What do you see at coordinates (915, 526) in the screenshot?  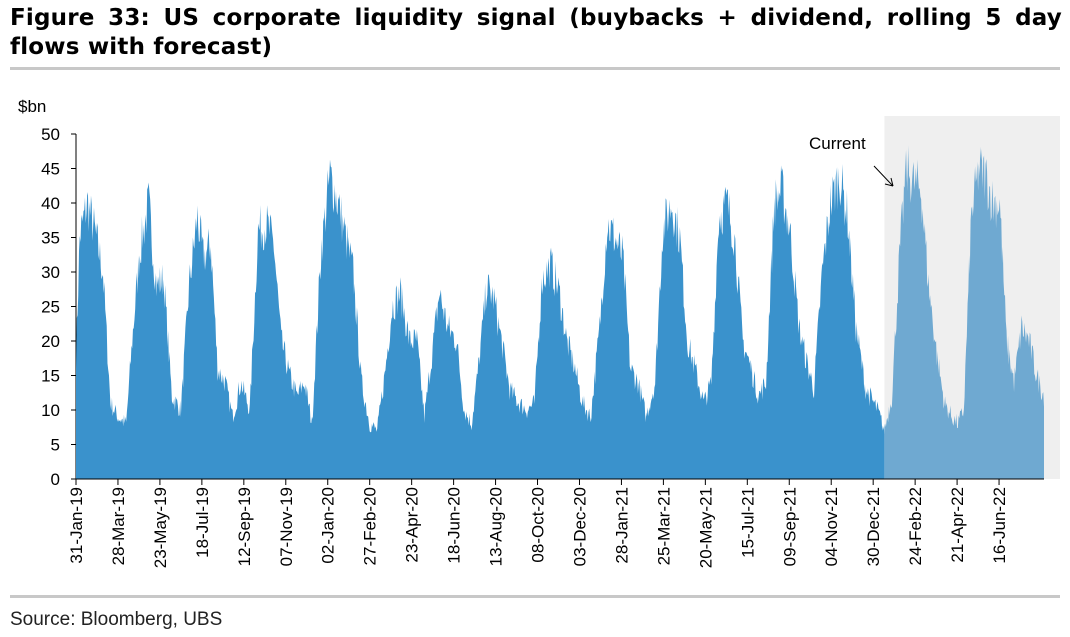 I see `x-tick-label: 24-Feb-22` at bounding box center [915, 526].